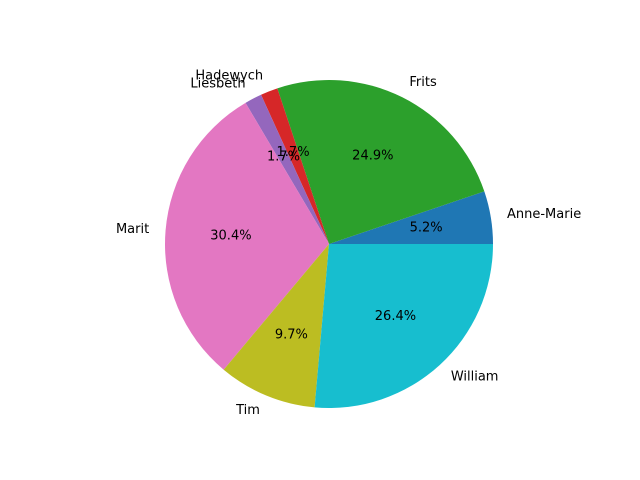 This screenshot has width=640, height=480. I want to click on slice-label-anne-marie: Anne-Marie, so click(544, 214).